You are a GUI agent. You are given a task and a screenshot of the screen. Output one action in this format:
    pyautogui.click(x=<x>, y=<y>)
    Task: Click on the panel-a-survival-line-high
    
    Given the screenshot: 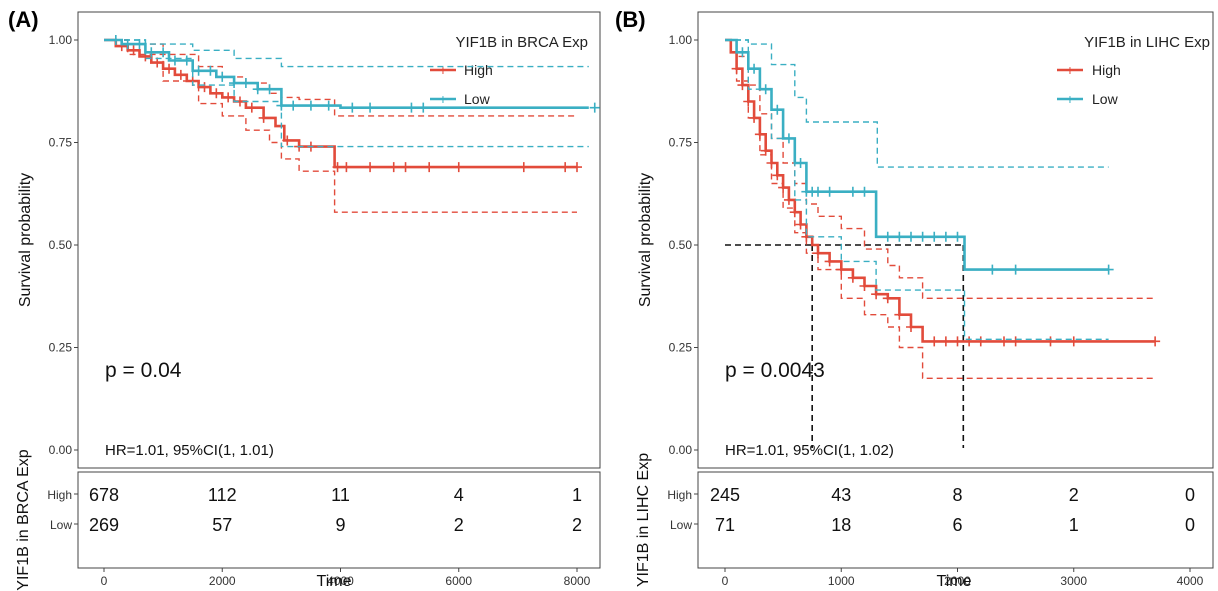 What is the action you would take?
    pyautogui.click(x=340, y=103)
    